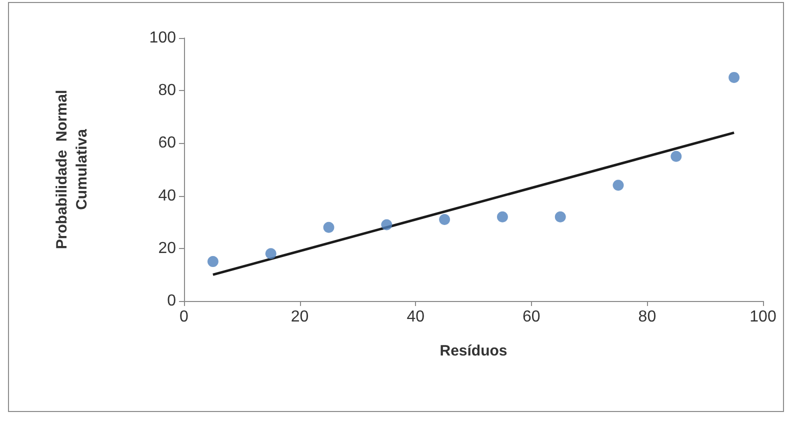  Describe the element at coordinates (647, 317) in the screenshot. I see `x-tick-label: 80` at that location.